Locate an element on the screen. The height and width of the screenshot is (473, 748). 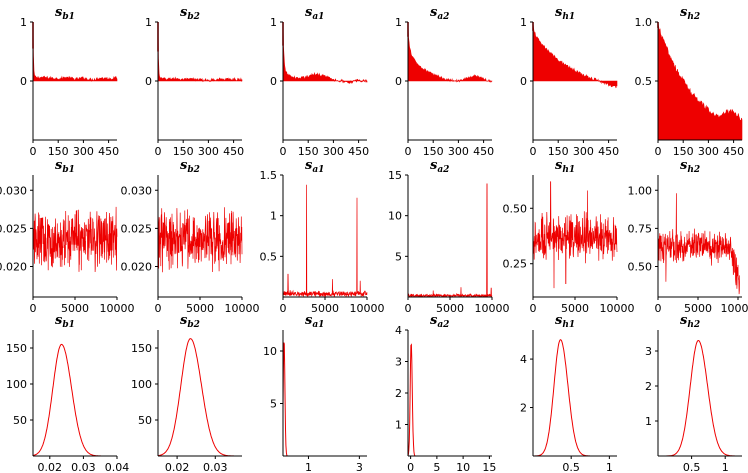
panel-autocorrelation-h1: sh1 1 0 0 150 300 450 is located at coordinates (569, 81).